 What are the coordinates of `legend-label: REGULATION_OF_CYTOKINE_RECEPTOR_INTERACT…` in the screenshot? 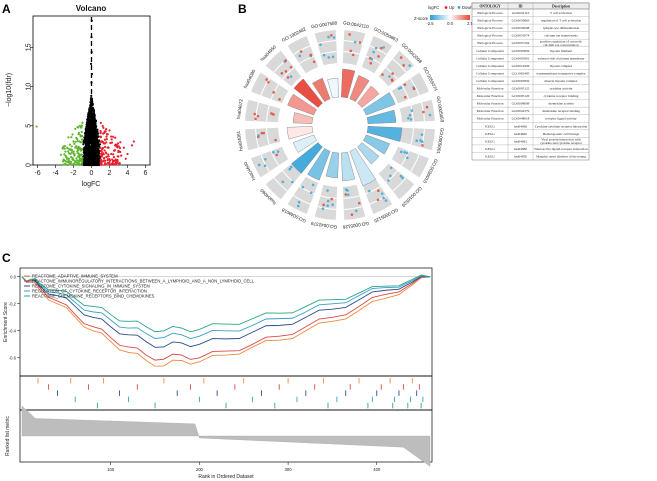 It's located at (89, 291).